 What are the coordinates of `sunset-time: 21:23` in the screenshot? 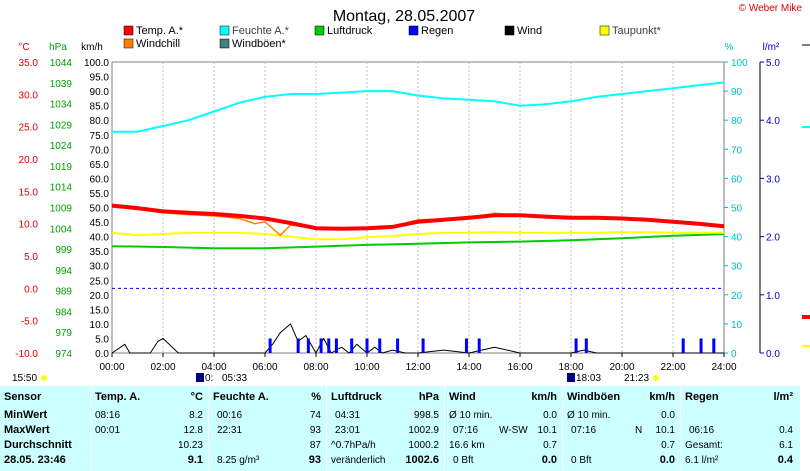 It's located at (636, 378).